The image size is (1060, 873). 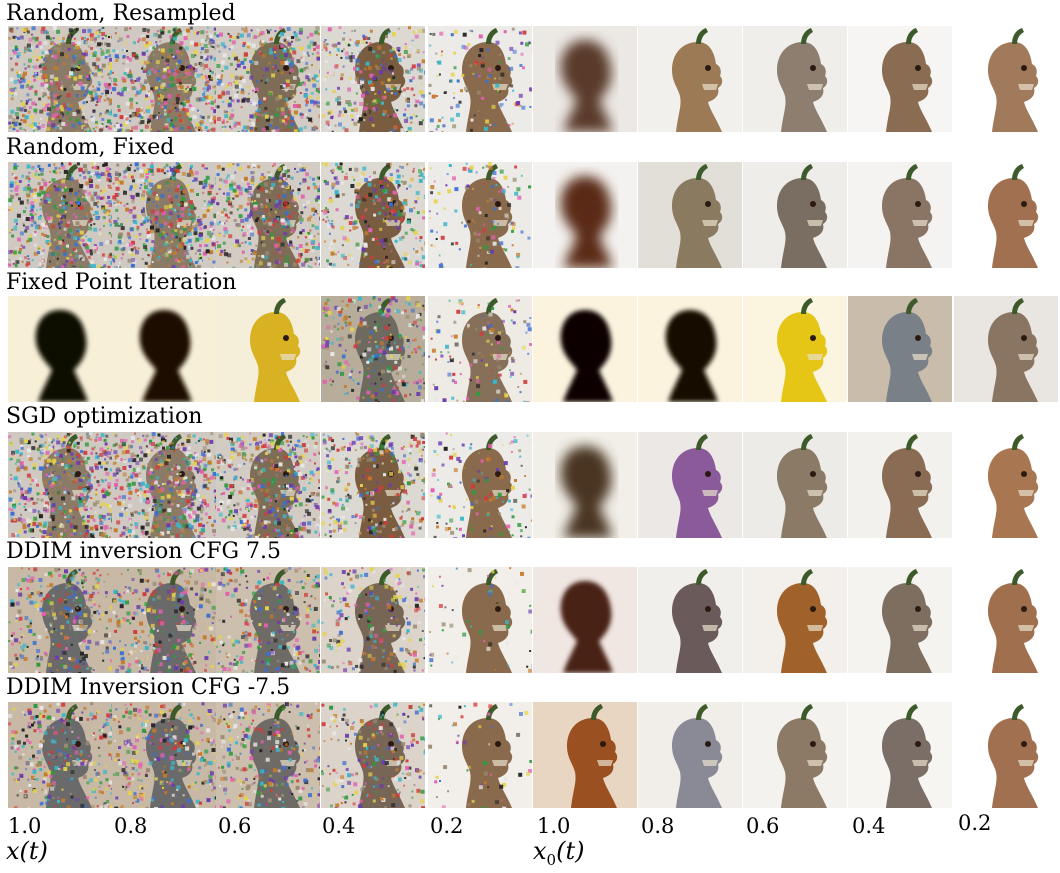 What do you see at coordinates (558, 855) in the screenshot?
I see `axis-label-x0-t: x0(t)` at bounding box center [558, 855].